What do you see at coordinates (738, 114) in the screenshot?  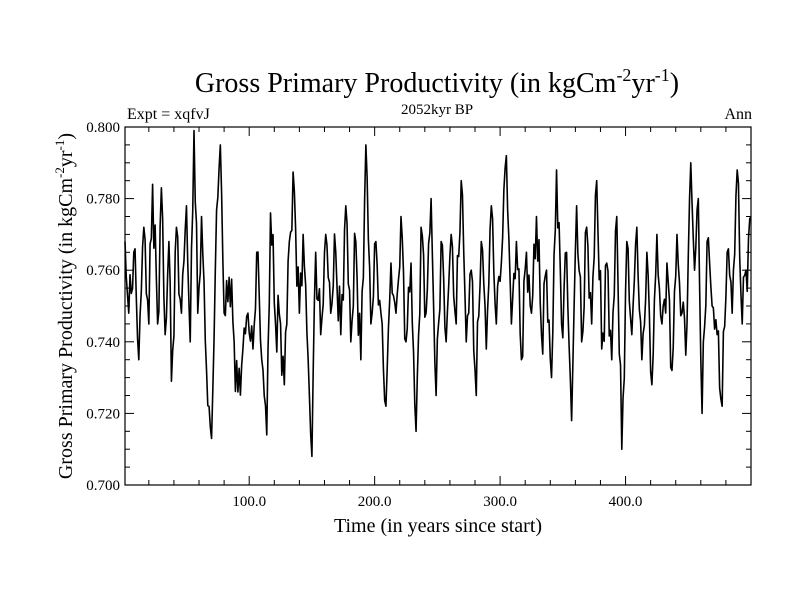 I see `season-label: Ann` at bounding box center [738, 114].